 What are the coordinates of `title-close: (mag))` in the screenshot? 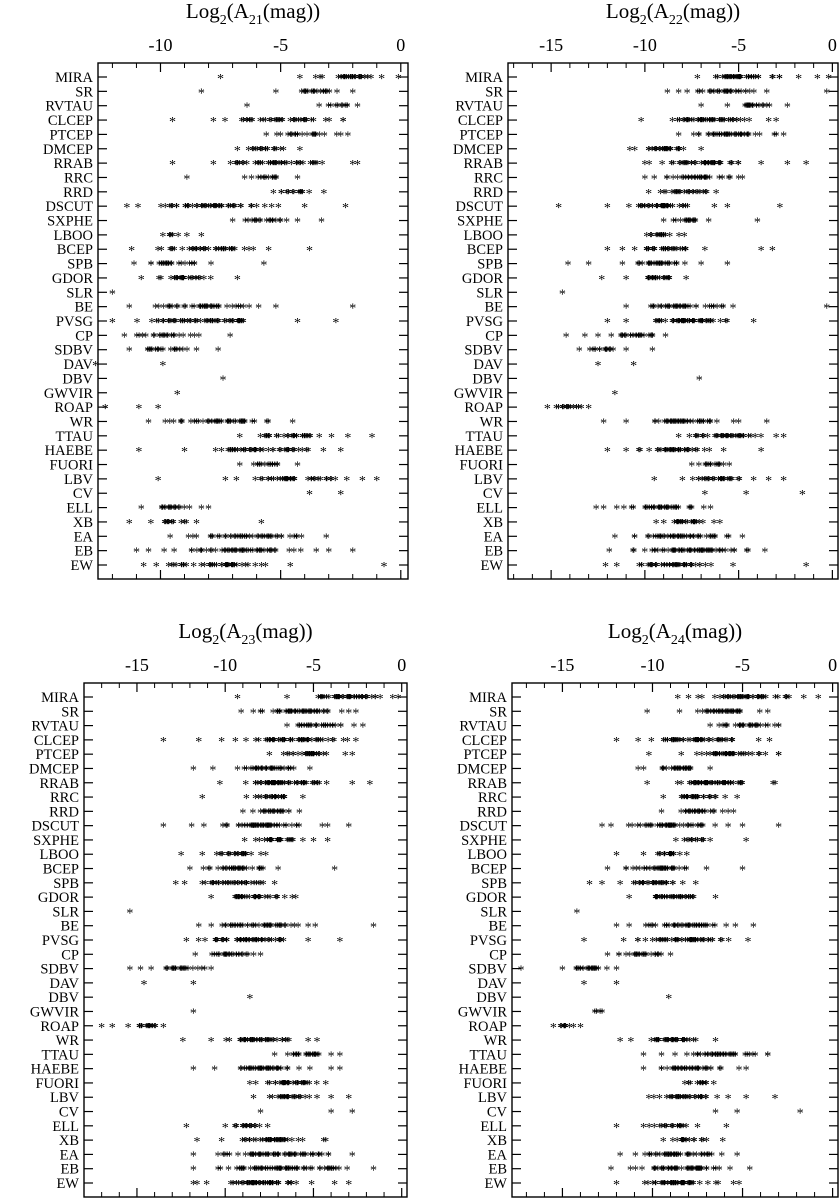 It's located at (711, 11).